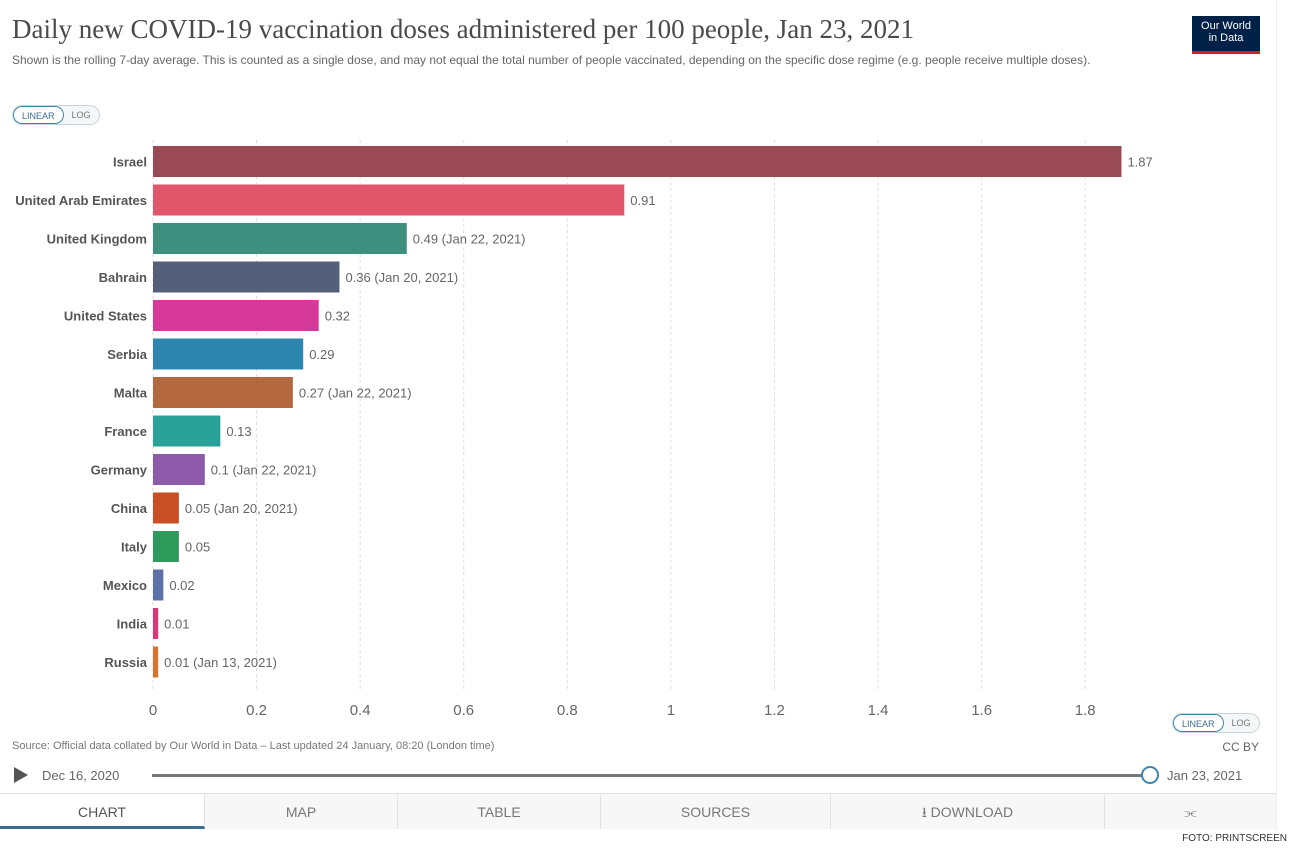 This screenshot has width=1299, height=850. I want to click on category-label: China, so click(129, 508).